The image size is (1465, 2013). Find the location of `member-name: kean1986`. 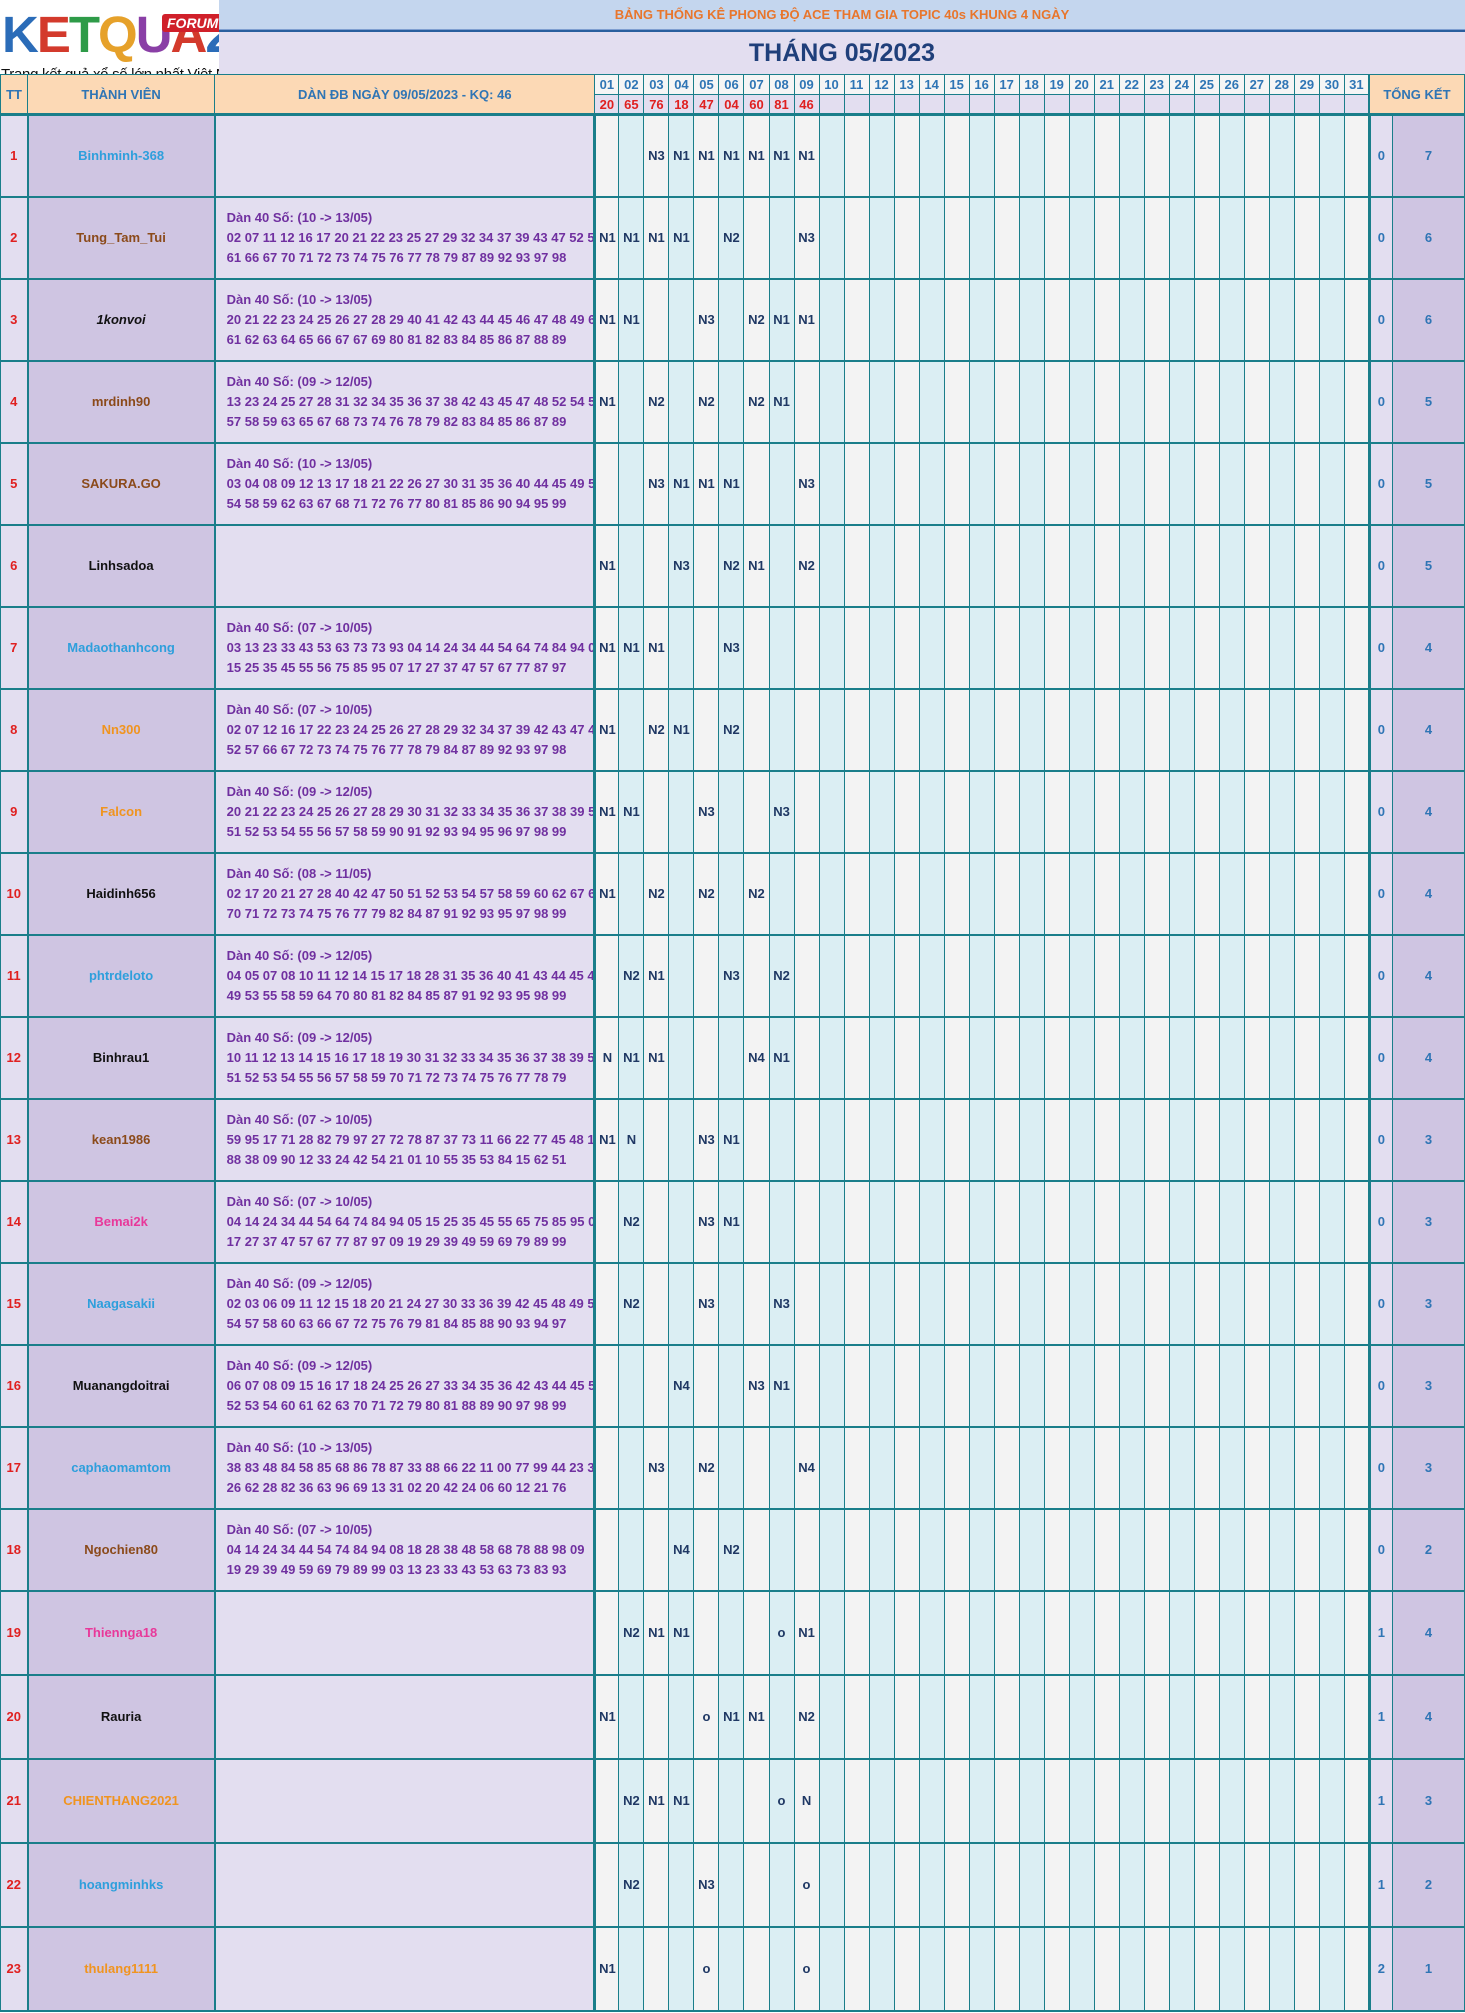

member-name: kean1986 is located at coordinates (121, 1140).